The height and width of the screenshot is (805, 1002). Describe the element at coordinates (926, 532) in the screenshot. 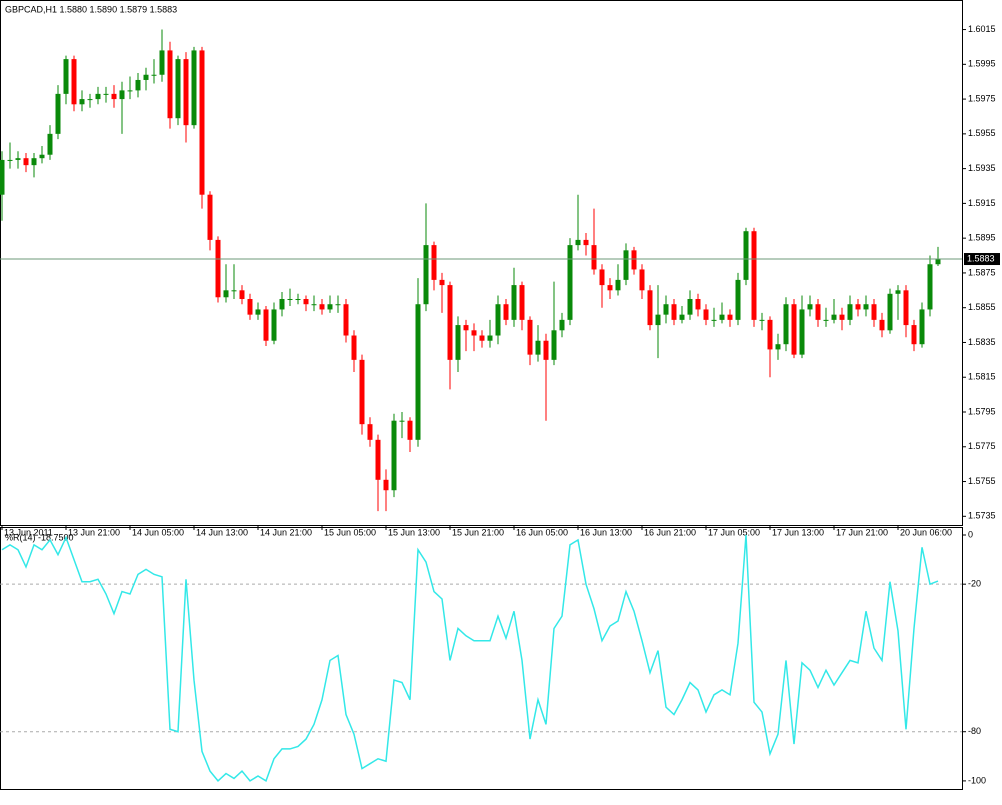

I see `x-tick-label: 20 Jun 06:00` at that location.